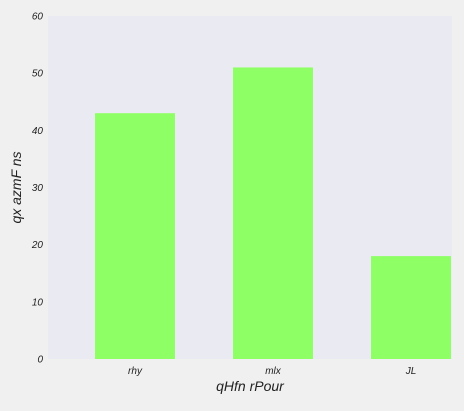  Describe the element at coordinates (38, 17) in the screenshot. I see `y-tick-label: 60` at that location.